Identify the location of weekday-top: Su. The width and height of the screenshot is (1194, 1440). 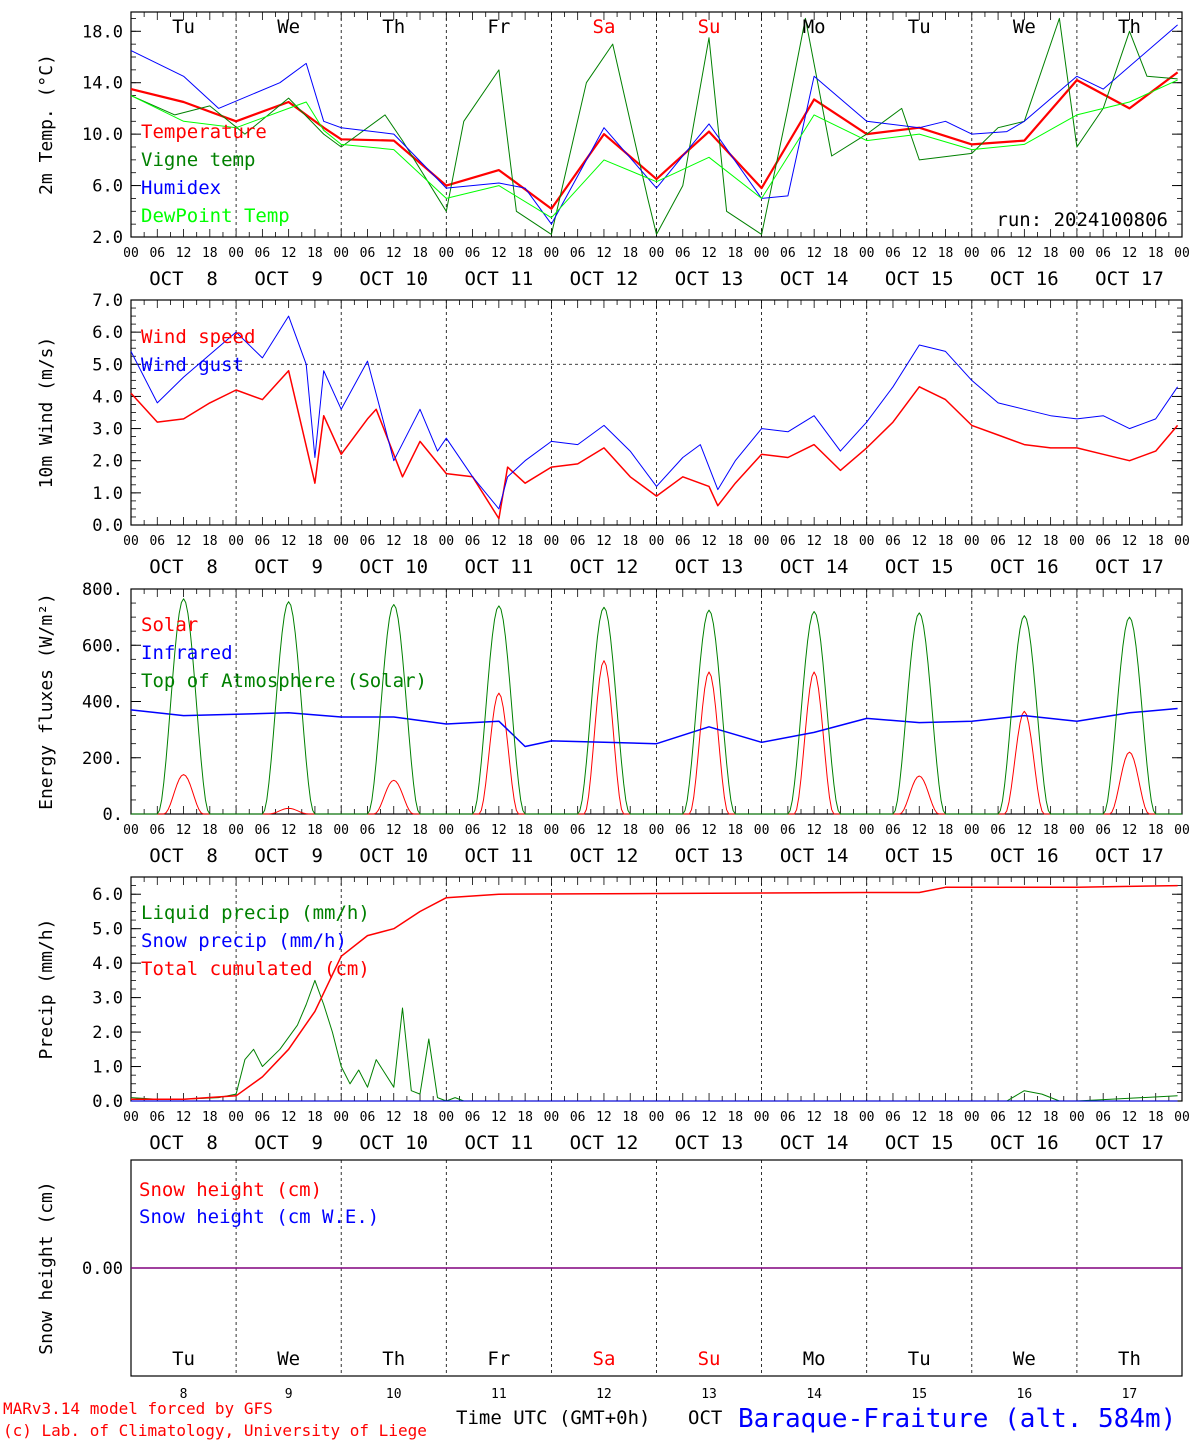
(709, 27).